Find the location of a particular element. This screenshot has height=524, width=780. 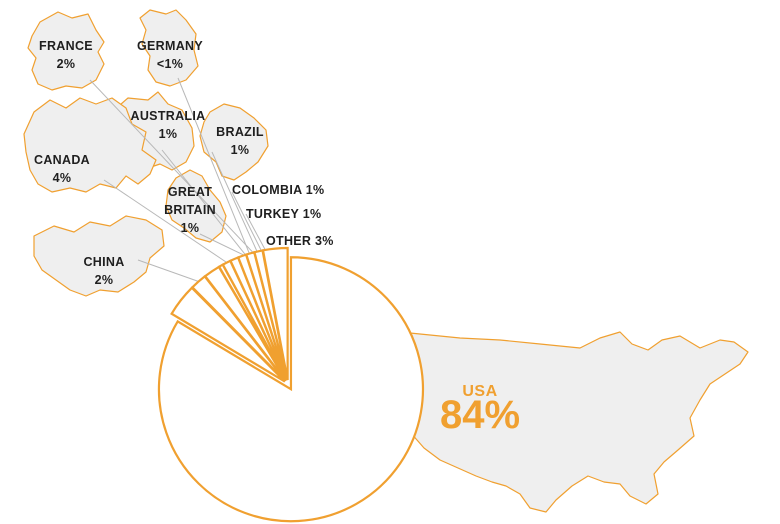

germany-map is located at coordinates (169, 48).